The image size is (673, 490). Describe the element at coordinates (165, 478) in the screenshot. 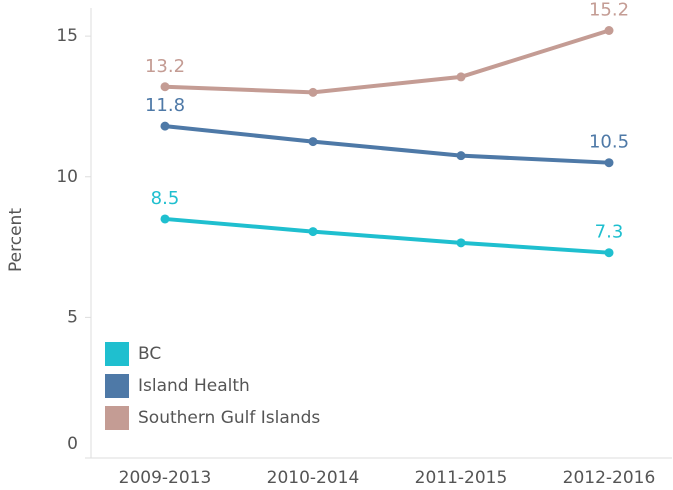

I see `x-tick-label: 2009-2013` at that location.